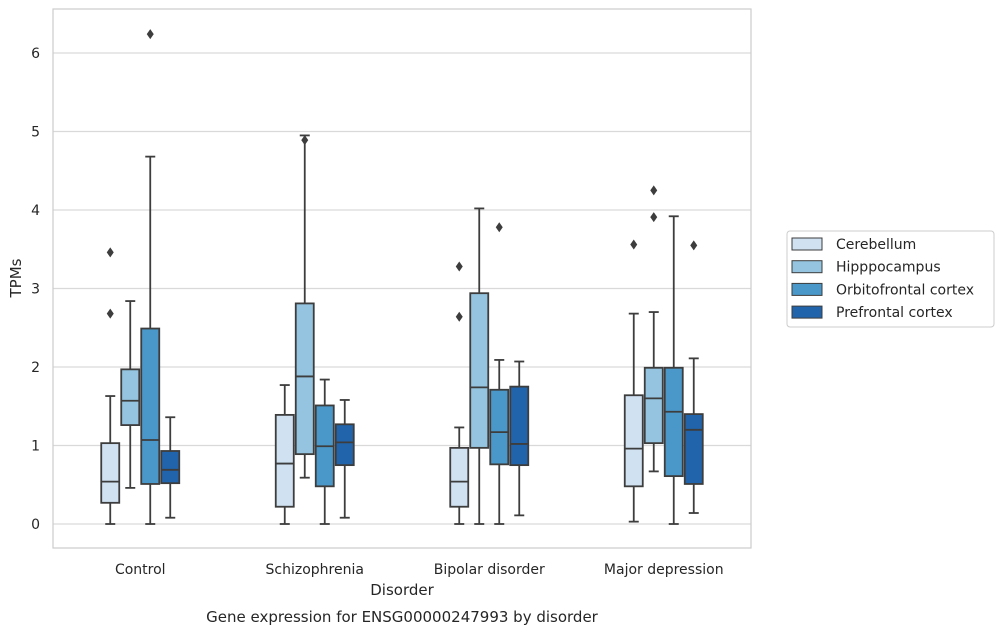 The image size is (1003, 634). What do you see at coordinates (905, 290) in the screenshot?
I see `legend-label: Orbitofrontal cortex` at bounding box center [905, 290].